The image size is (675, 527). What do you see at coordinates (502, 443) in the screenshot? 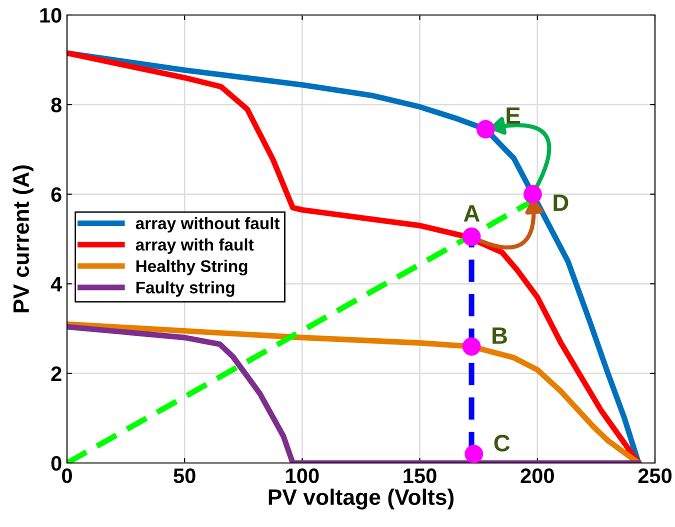
I see `annotation: C` at bounding box center [502, 443].